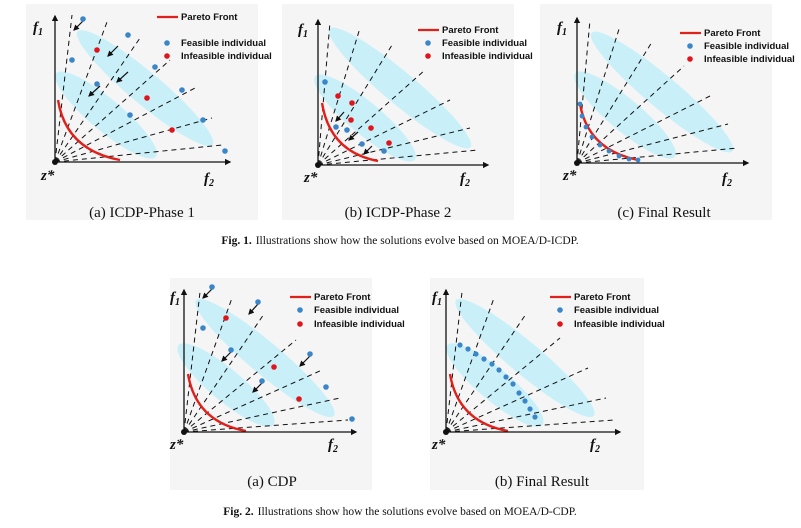 This screenshot has height=528, width=801. I want to click on panel-caption: (b) ICDP-Phase 2, so click(398, 213).